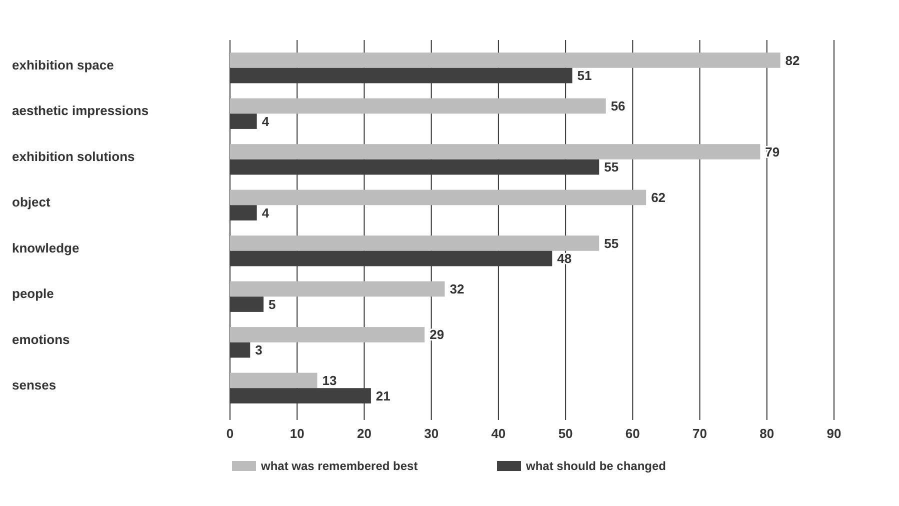 This screenshot has height=506, width=899. Describe the element at coordinates (73, 156) in the screenshot. I see `y-tick-label: exhibition solutions` at that location.